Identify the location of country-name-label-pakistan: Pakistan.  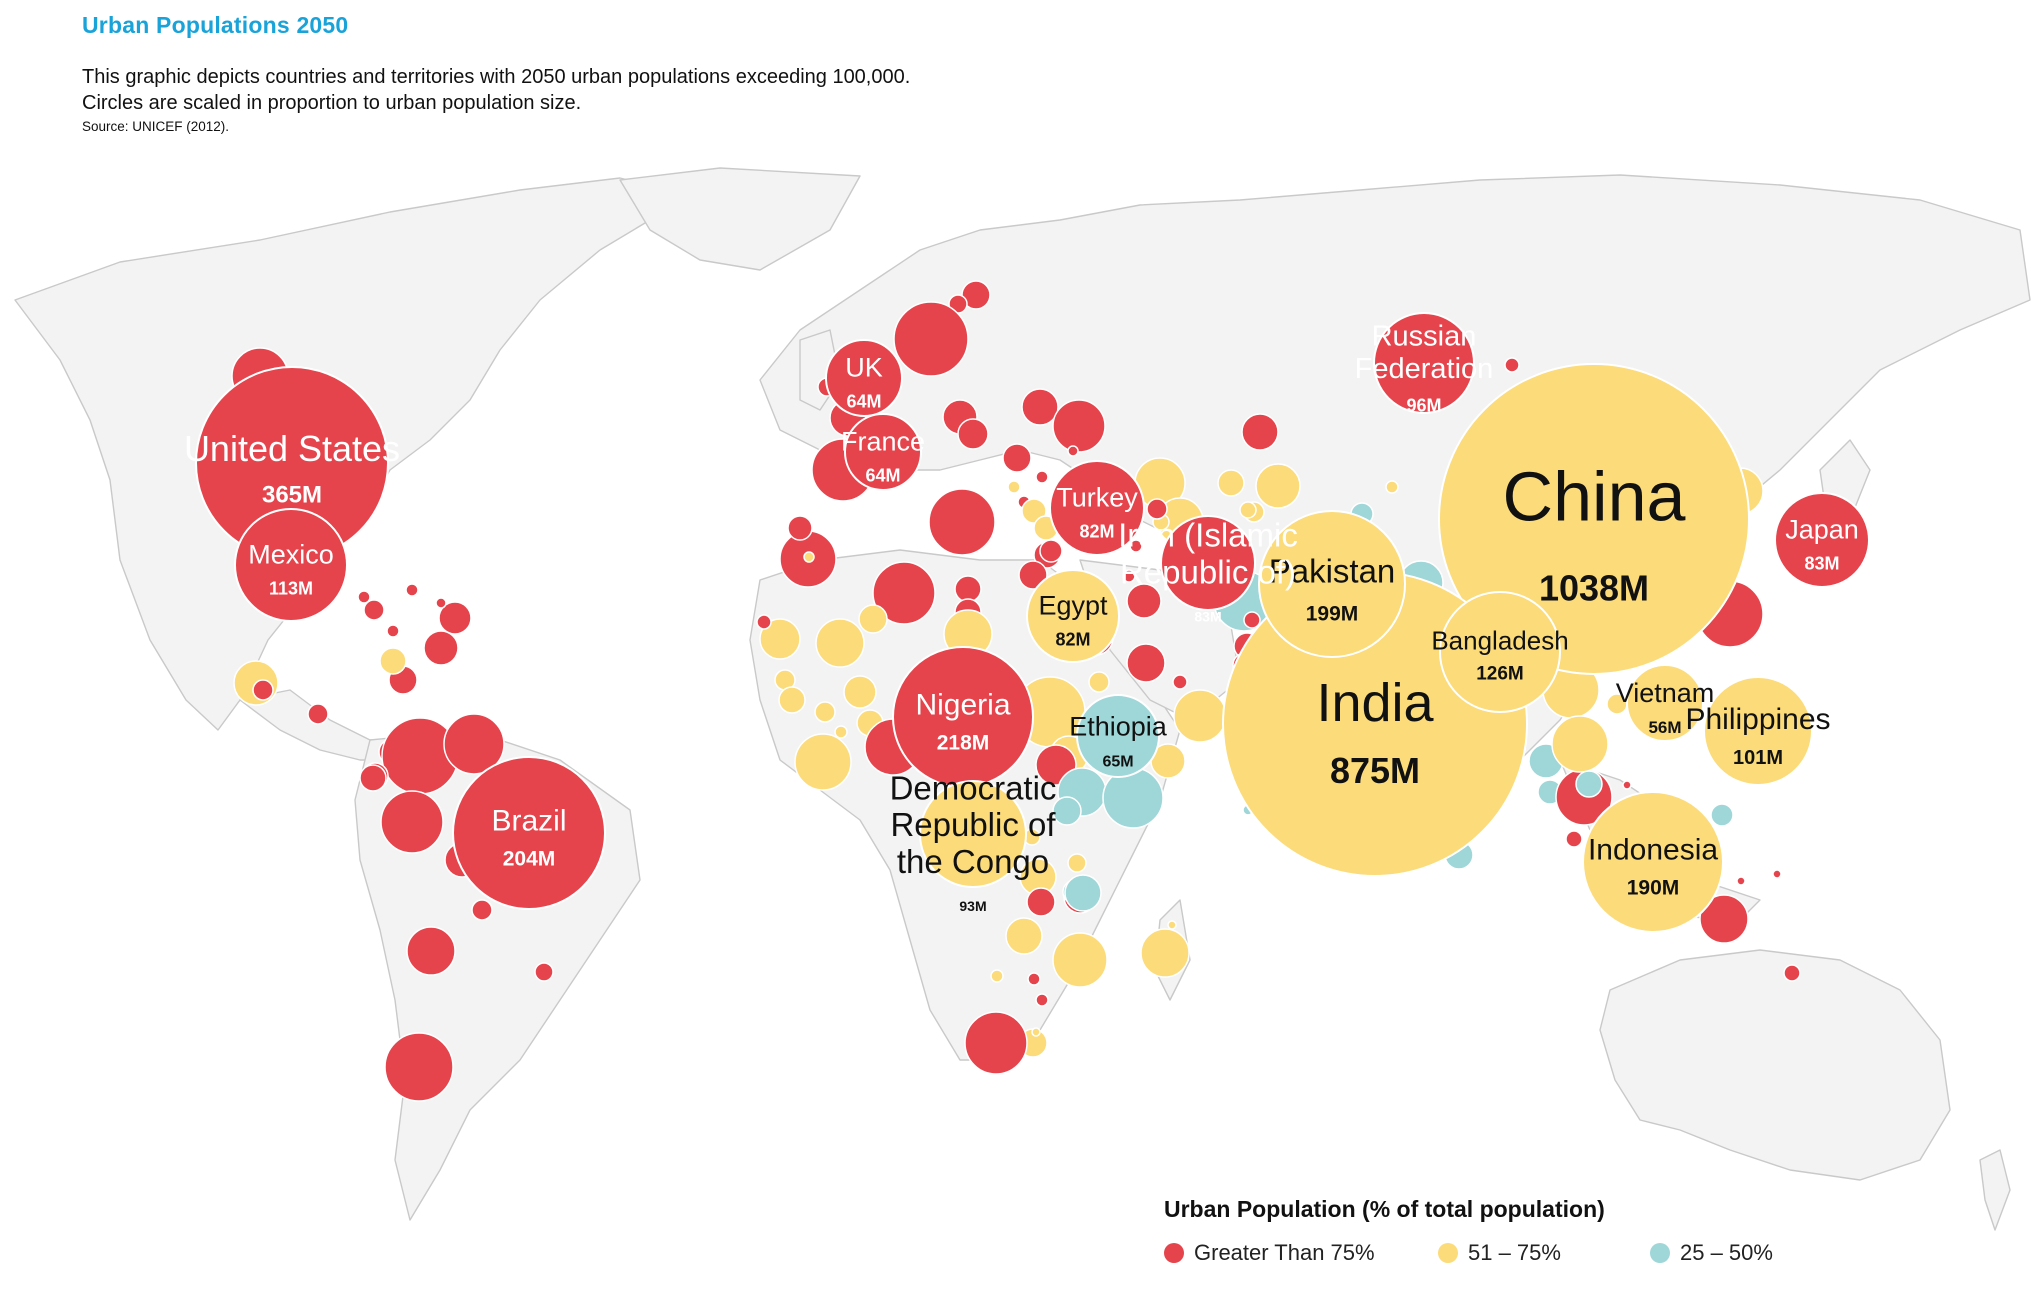
(1332, 571).